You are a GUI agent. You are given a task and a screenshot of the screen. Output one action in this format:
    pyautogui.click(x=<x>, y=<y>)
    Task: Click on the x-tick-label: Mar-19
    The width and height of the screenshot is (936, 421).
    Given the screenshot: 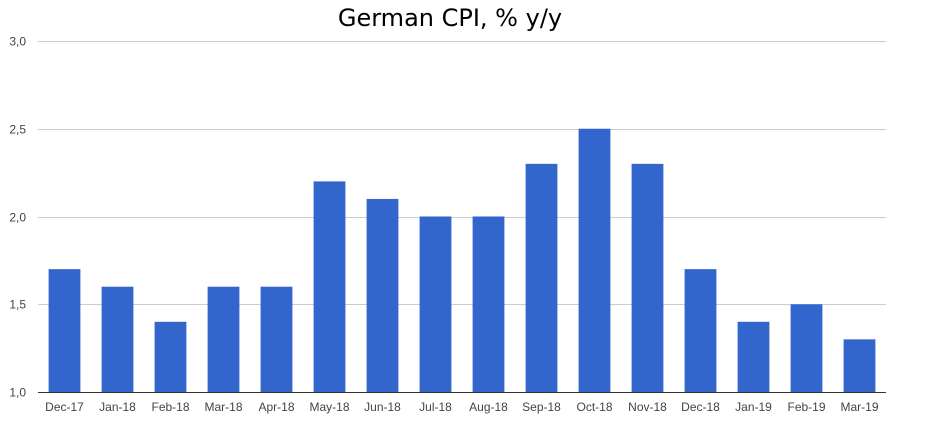 What is the action you would take?
    pyautogui.click(x=859, y=407)
    